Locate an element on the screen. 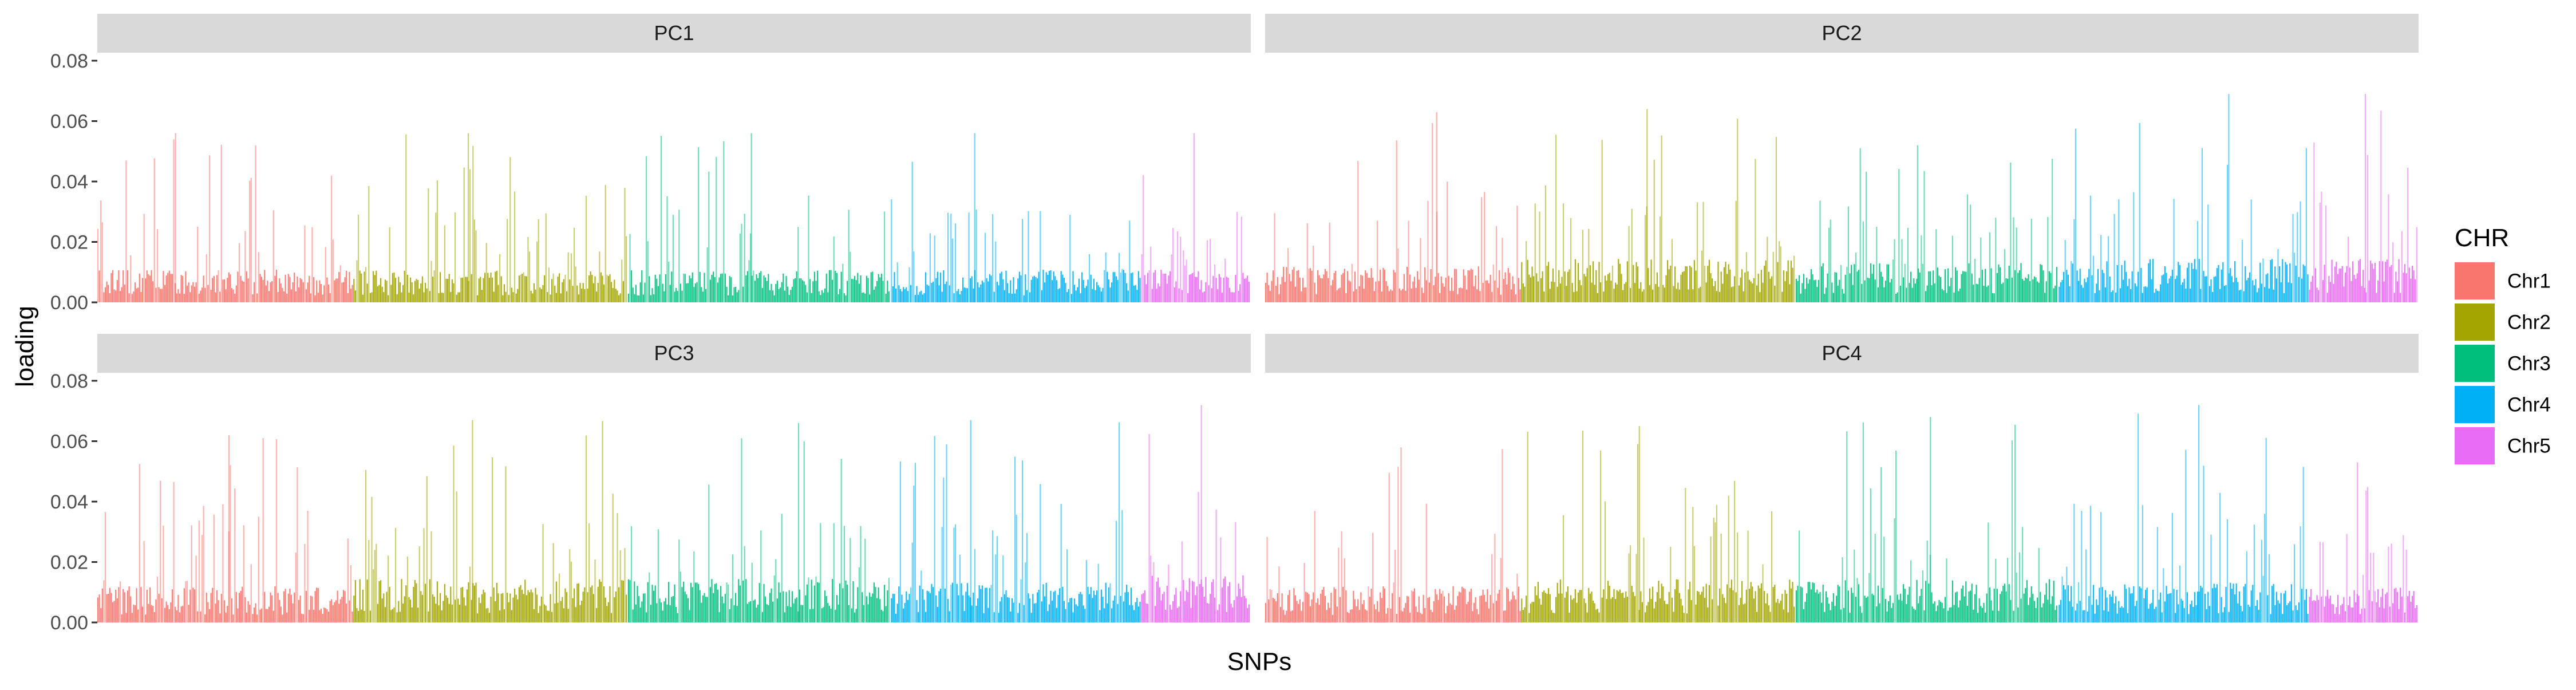  y-axis-title: loading is located at coordinates (25, 346).